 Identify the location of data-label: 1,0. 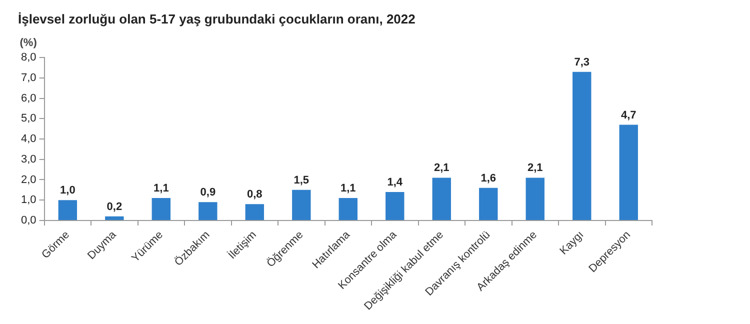
(68, 190).